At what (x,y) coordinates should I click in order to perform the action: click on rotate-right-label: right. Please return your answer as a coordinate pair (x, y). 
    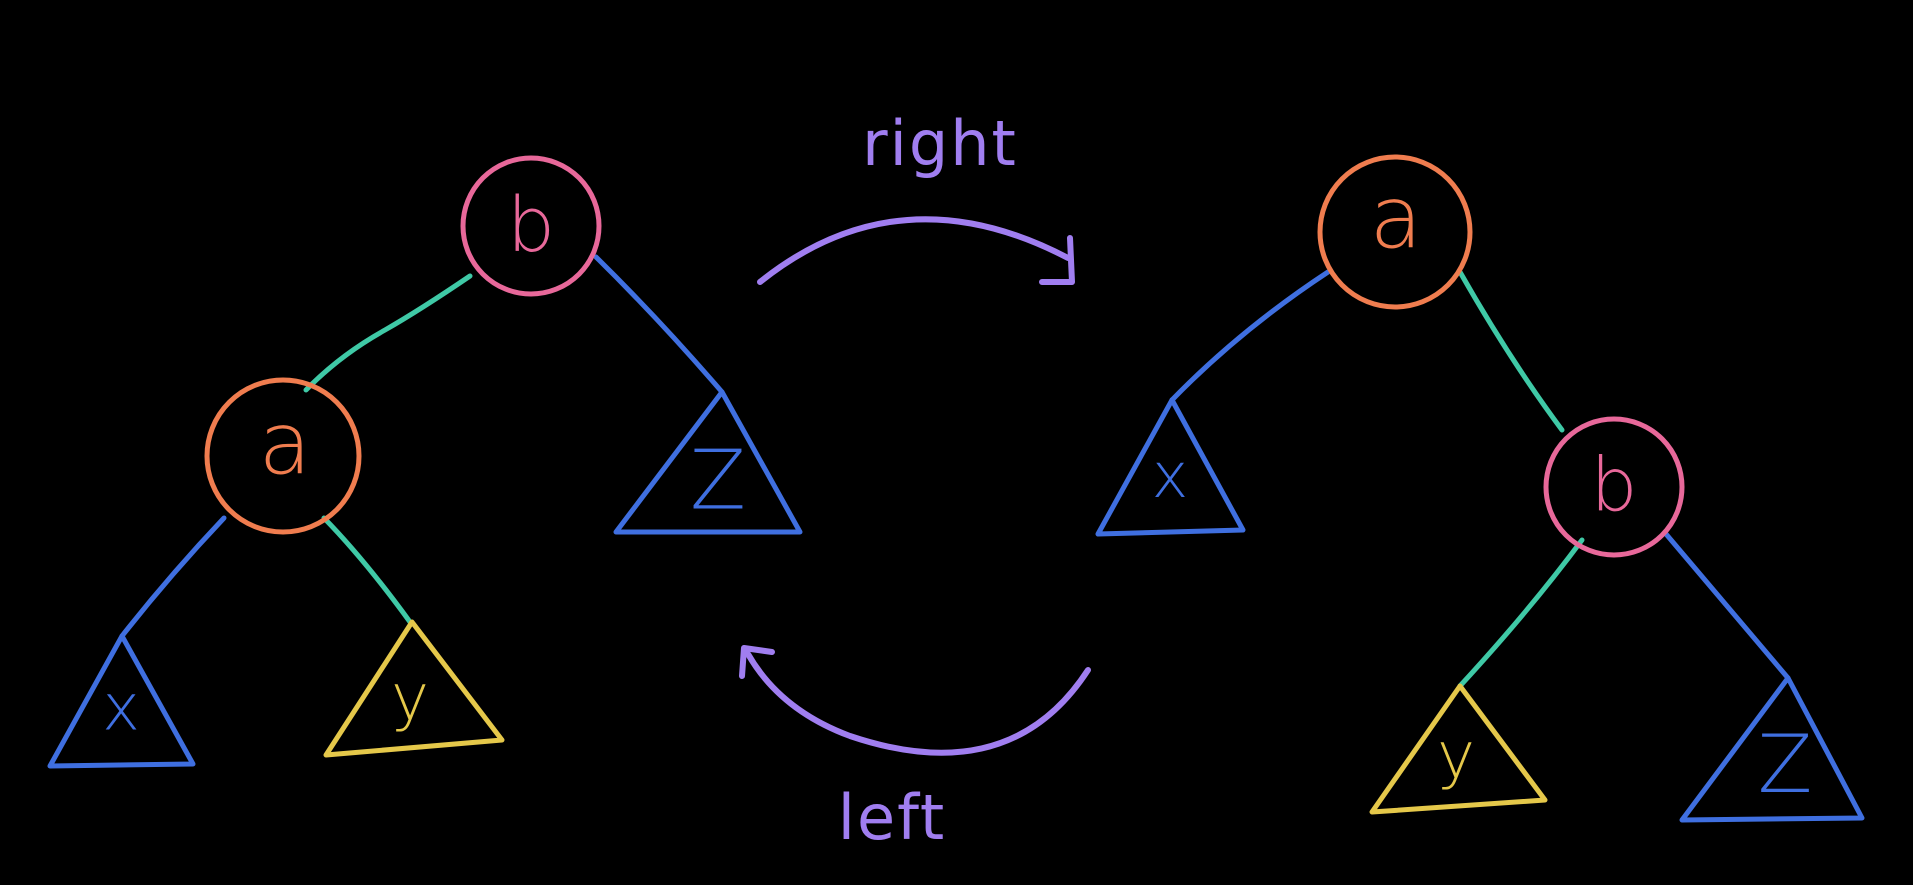
    Looking at the image, I should click on (940, 143).